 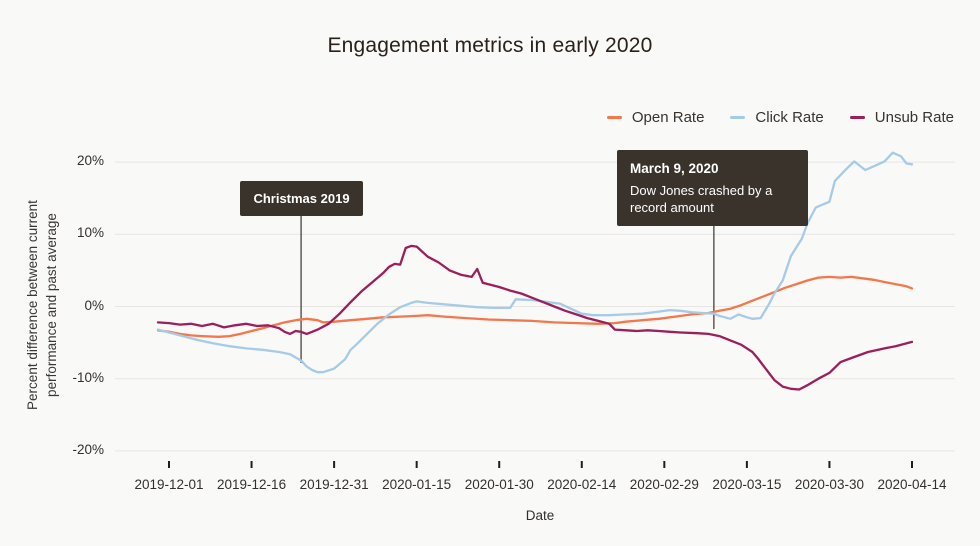 I want to click on legend: Open Rate Click Rate Unsub Rate, so click(x=780, y=117).